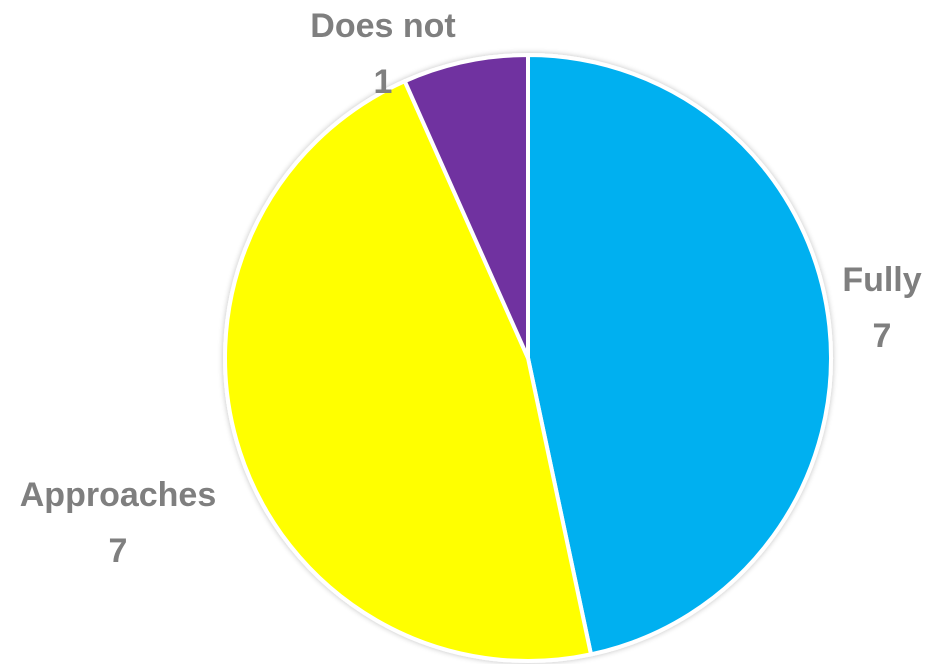  Describe the element at coordinates (881, 280) in the screenshot. I see `data-label-category-fully: Fully` at that location.